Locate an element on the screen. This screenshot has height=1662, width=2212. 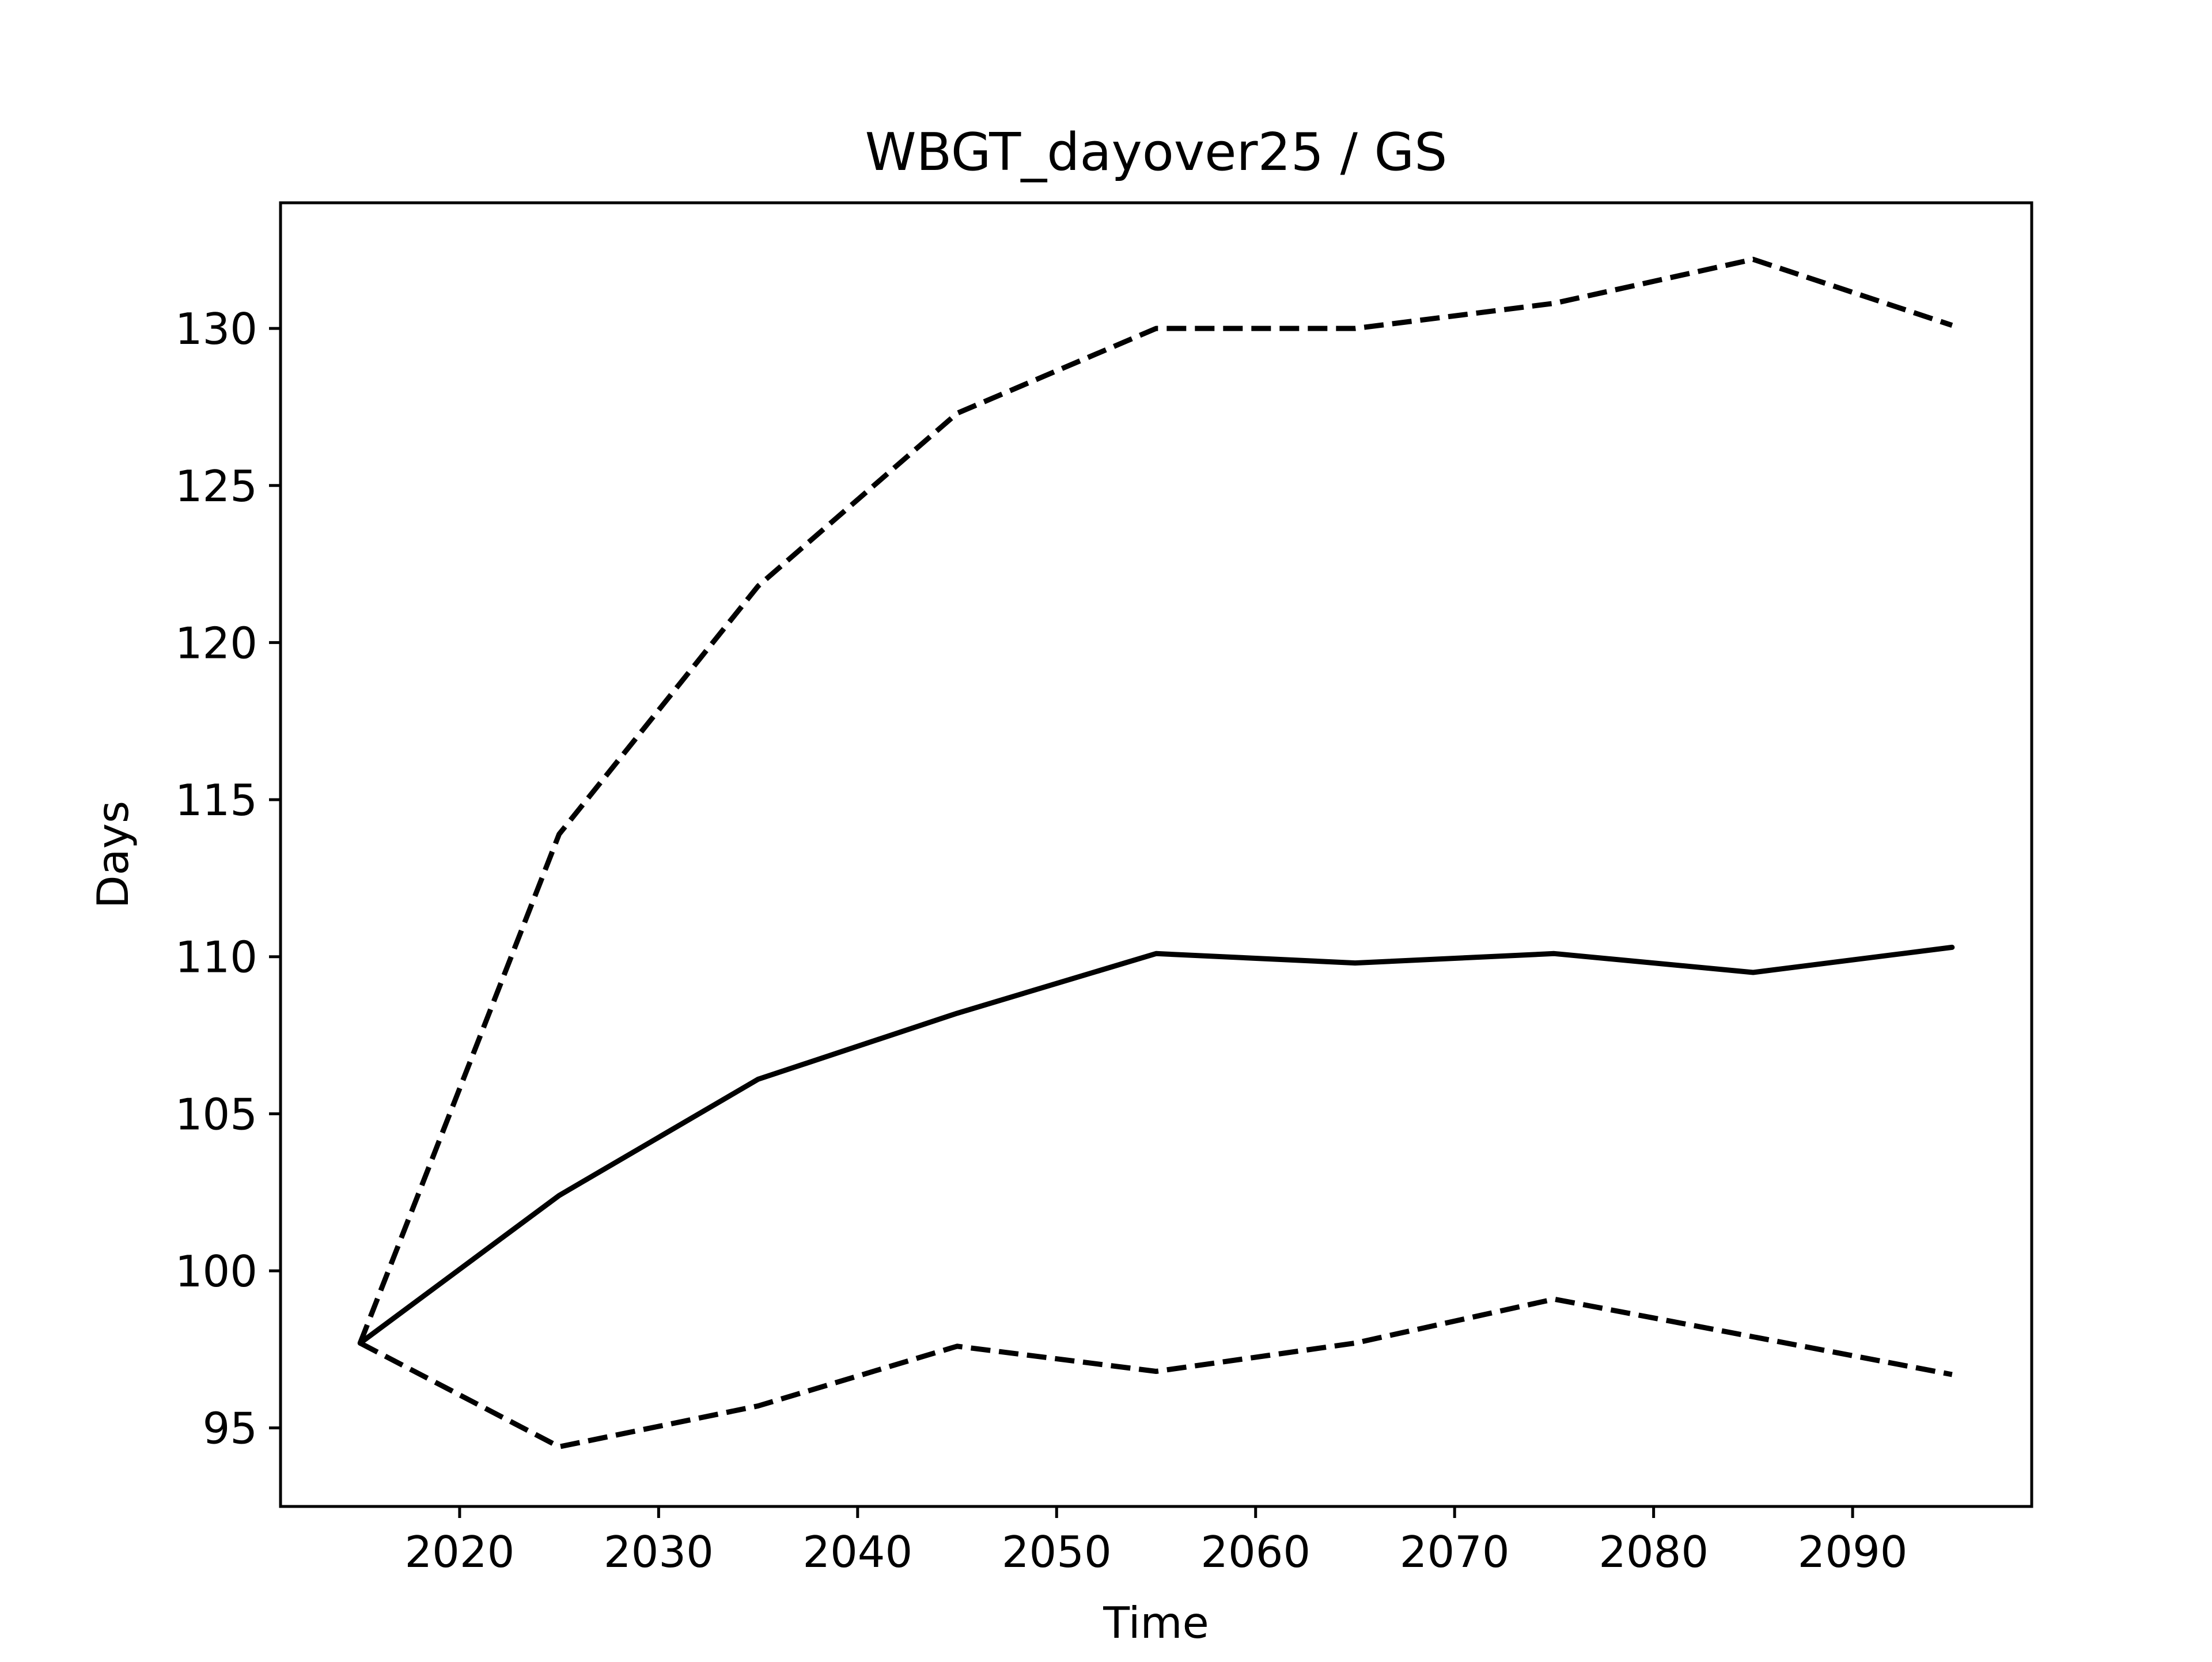
x-tick-label: 2060 is located at coordinates (1255, 1552).